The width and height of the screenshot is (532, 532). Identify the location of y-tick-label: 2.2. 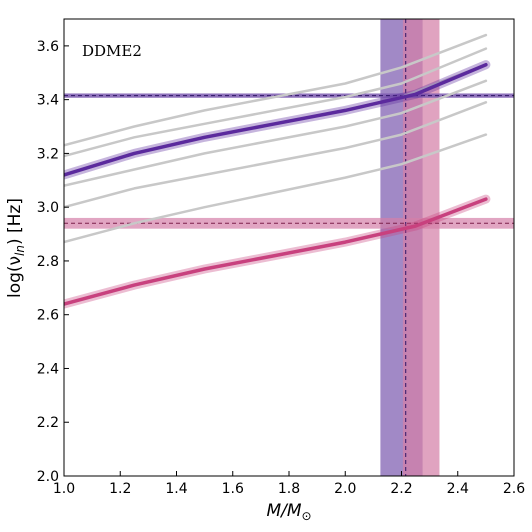
(48, 423).